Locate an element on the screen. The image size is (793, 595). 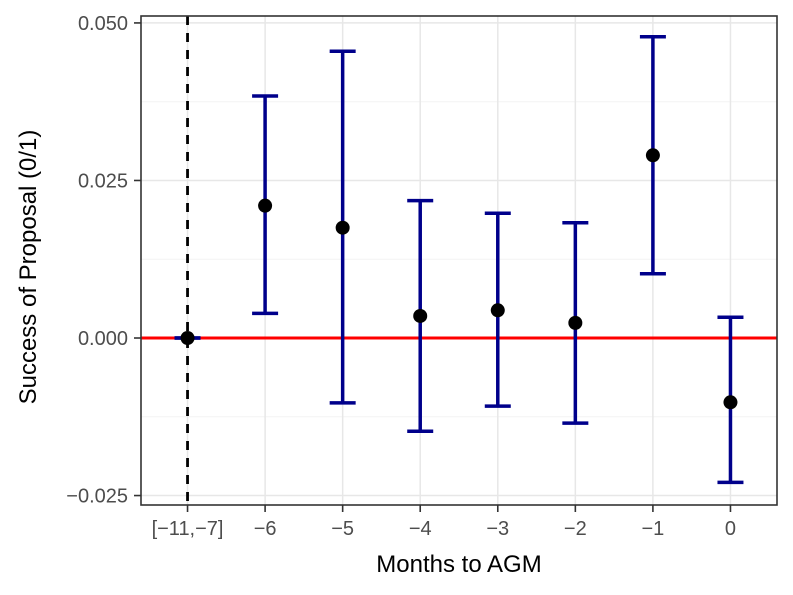
y-tick-label: 0.050 is located at coordinates (103, 24).